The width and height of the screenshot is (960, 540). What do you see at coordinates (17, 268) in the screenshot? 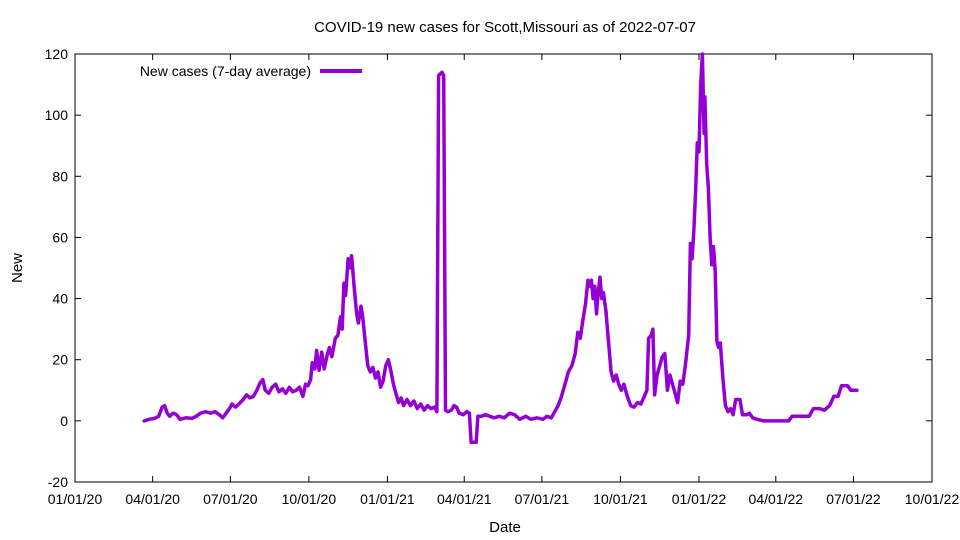
I see `y-axis-label: New` at bounding box center [17, 268].